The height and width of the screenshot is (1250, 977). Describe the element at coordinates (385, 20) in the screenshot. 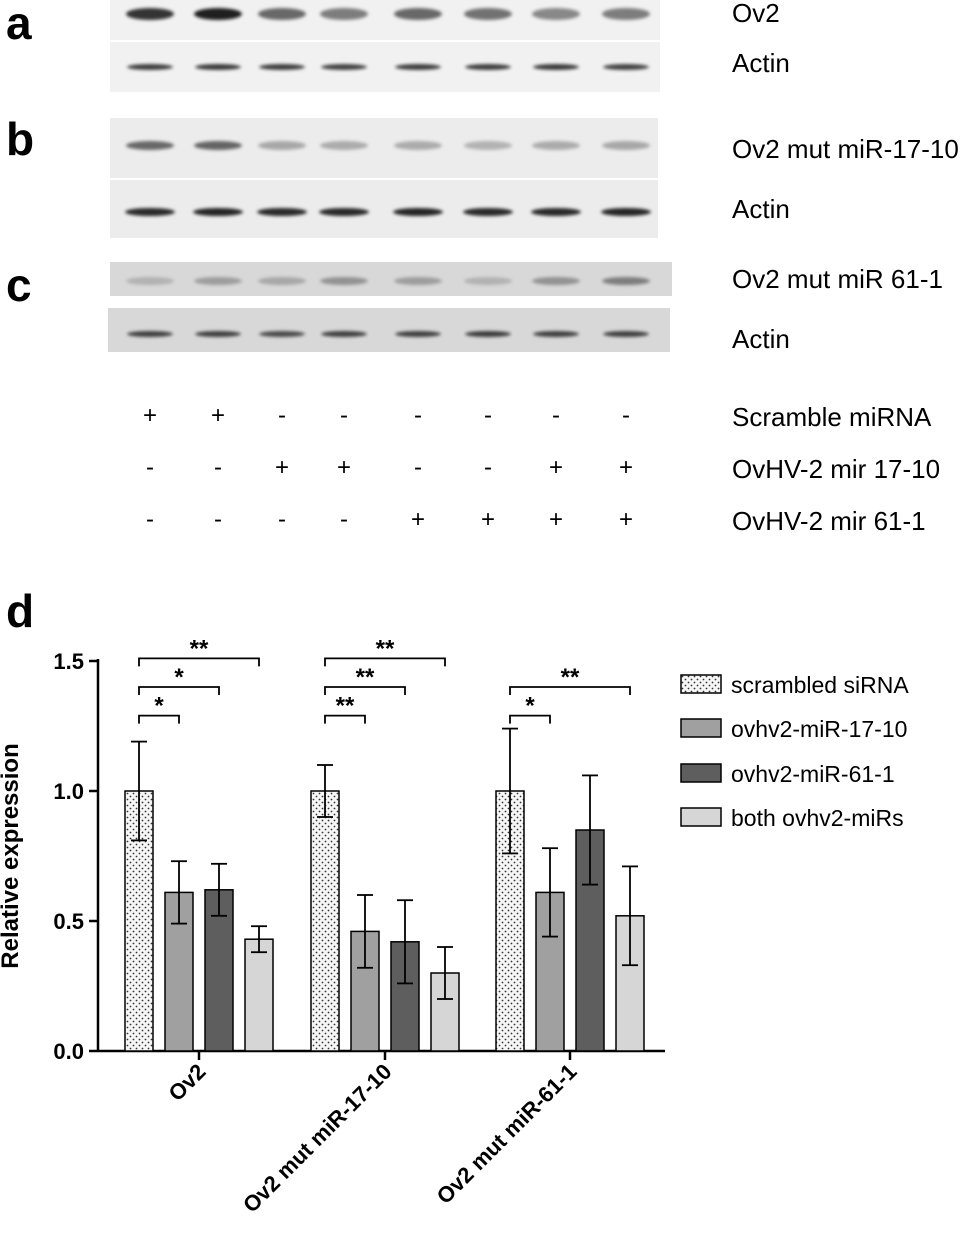

I see `blot-a-target-image` at that location.